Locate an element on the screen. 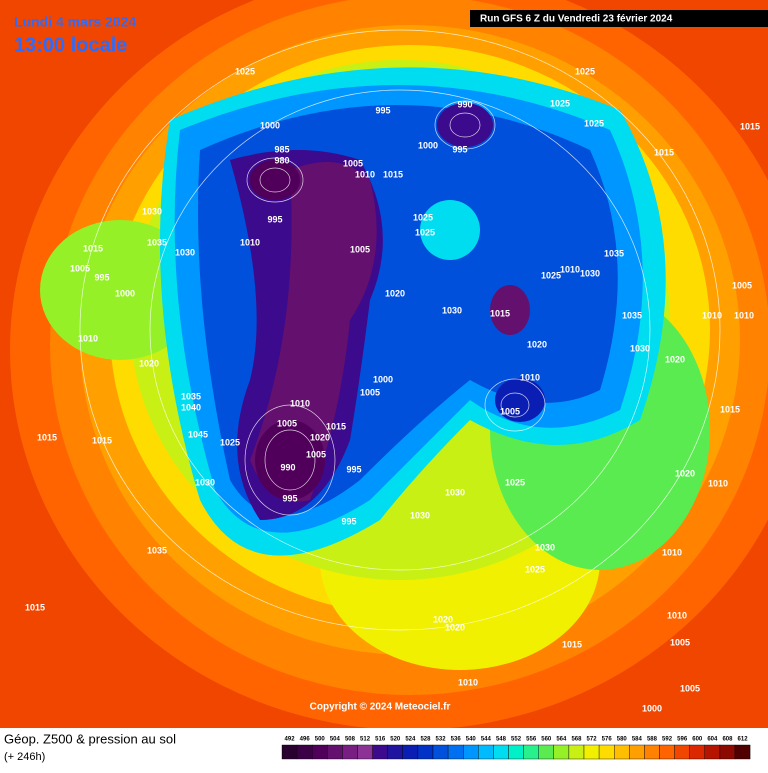  scale-label: 512 is located at coordinates (365, 740).